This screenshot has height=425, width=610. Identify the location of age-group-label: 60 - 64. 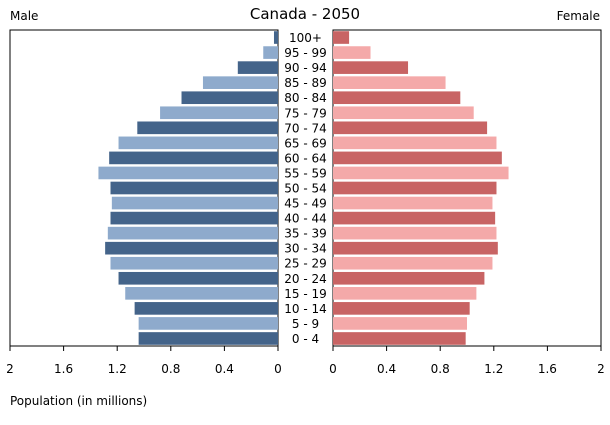
(305, 158).